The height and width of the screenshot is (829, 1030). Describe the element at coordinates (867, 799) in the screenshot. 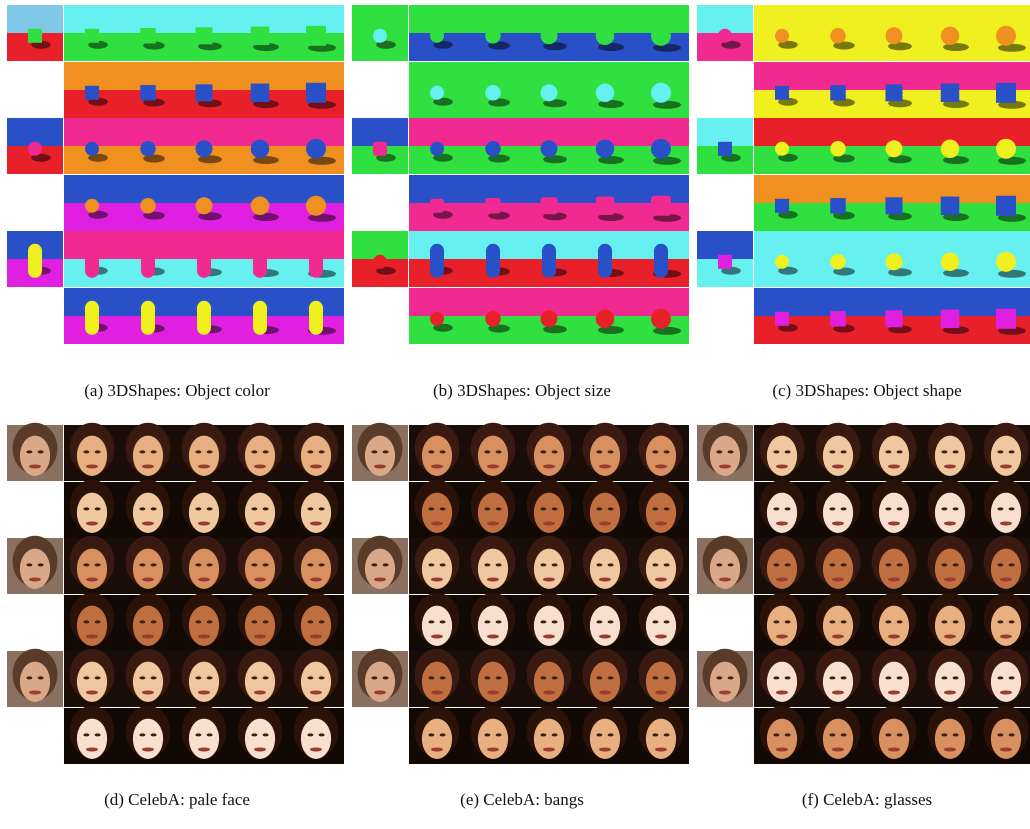

I see `caption: (f) CelebA: glasses` at that location.